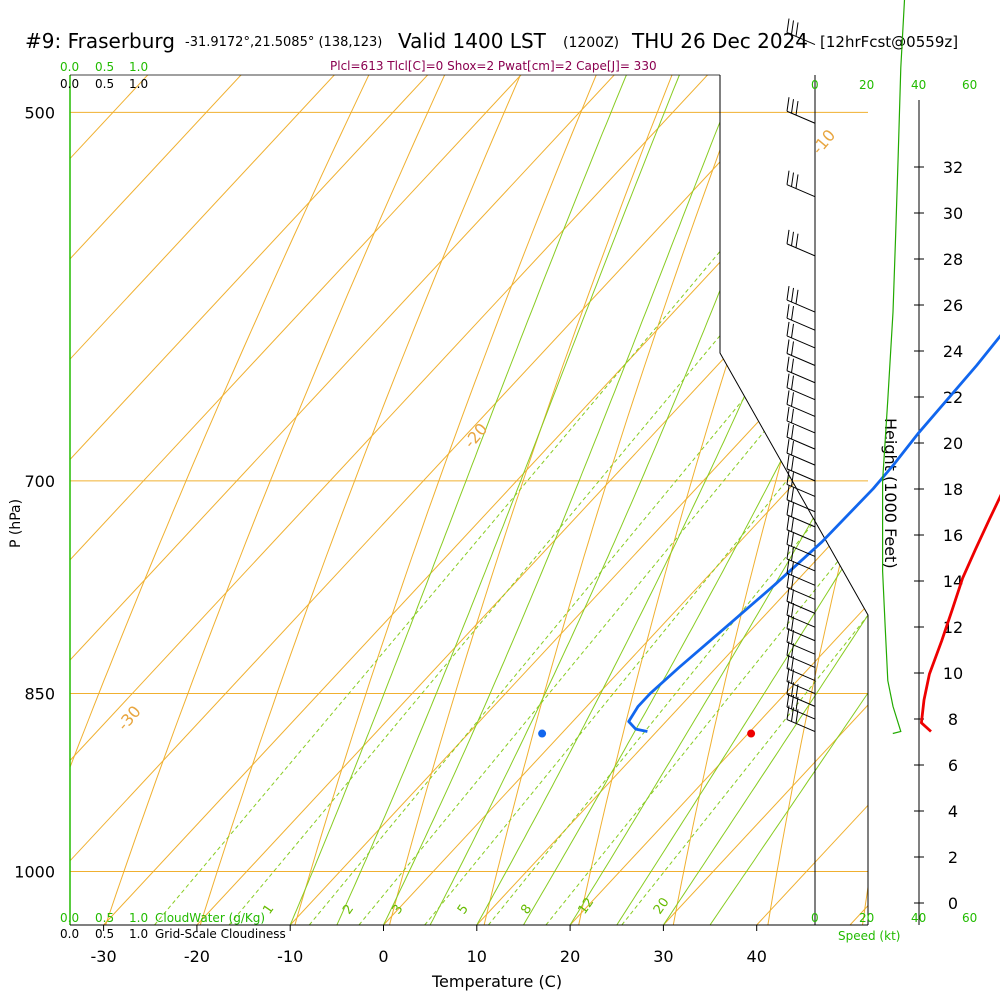 This screenshot has width=1000, height=1000. I want to click on cloudiness-black-2: 1.0, so click(138, 934).